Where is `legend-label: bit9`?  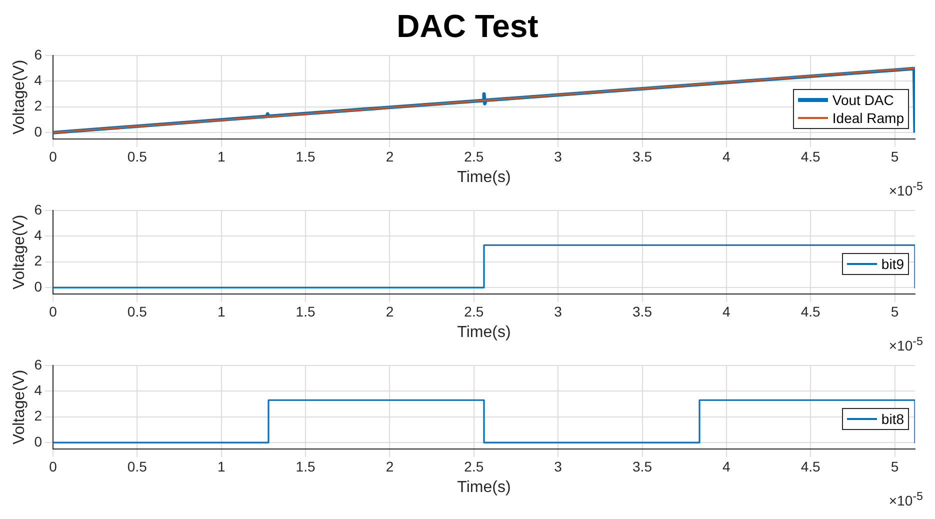
legend-label: bit9 is located at coordinates (892, 264).